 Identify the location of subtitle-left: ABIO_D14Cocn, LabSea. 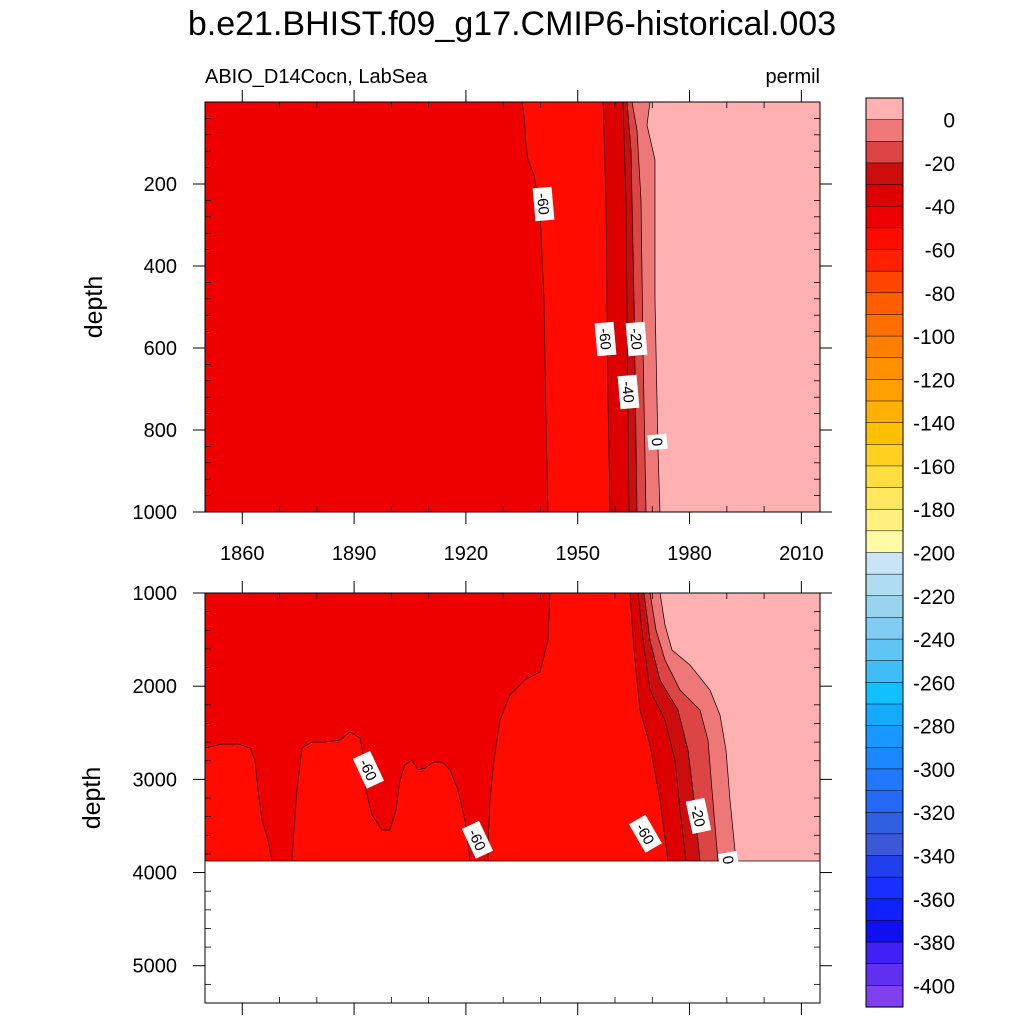
(316, 77).